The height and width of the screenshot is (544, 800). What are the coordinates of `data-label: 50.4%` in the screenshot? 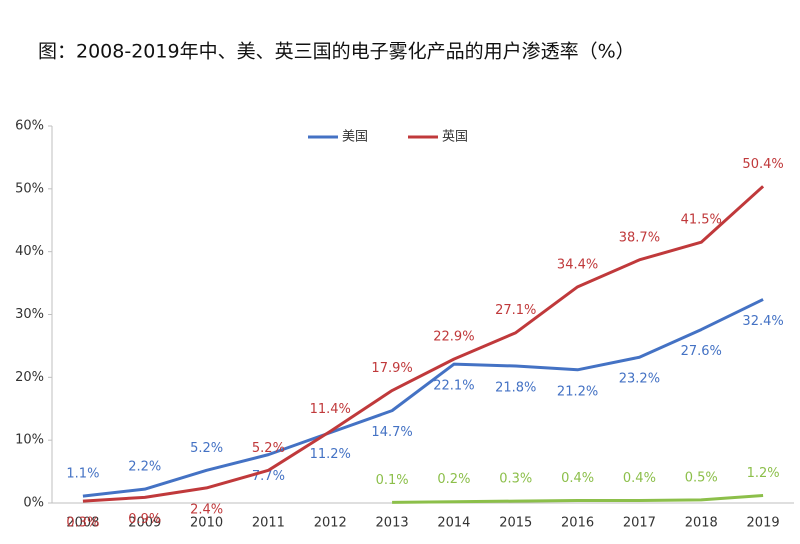 It's located at (762, 164).